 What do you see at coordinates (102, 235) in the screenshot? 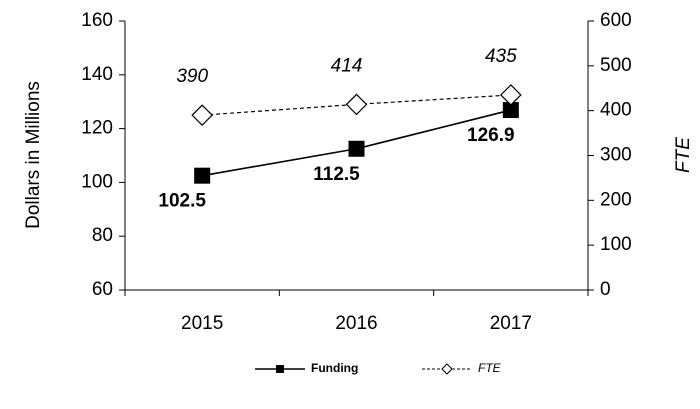
I see `y-tick-label: 80` at bounding box center [102, 235].